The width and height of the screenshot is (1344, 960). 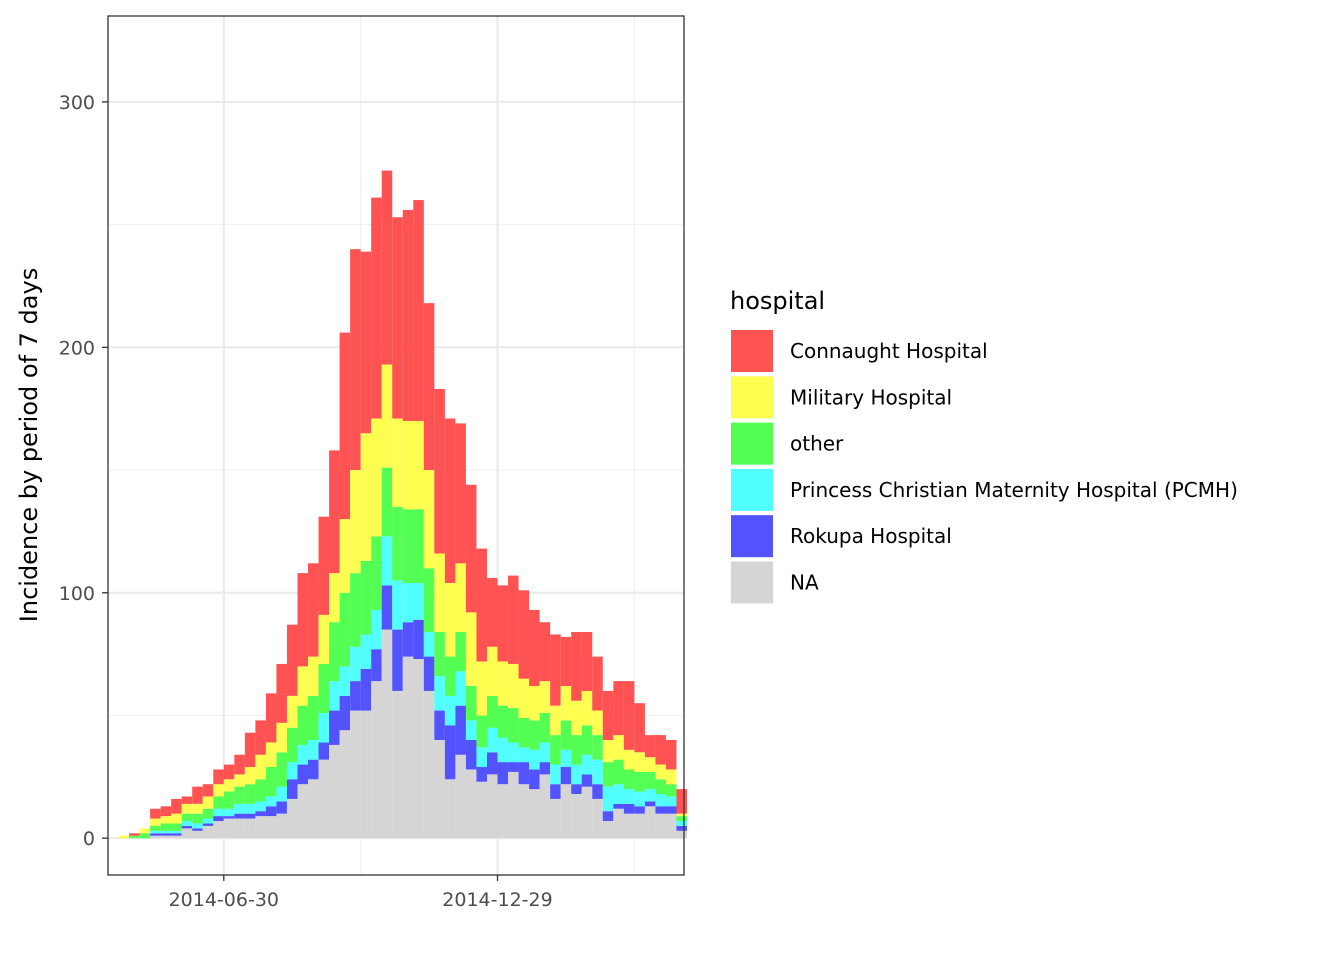 I want to click on legend-label: NA, so click(x=804, y=583).